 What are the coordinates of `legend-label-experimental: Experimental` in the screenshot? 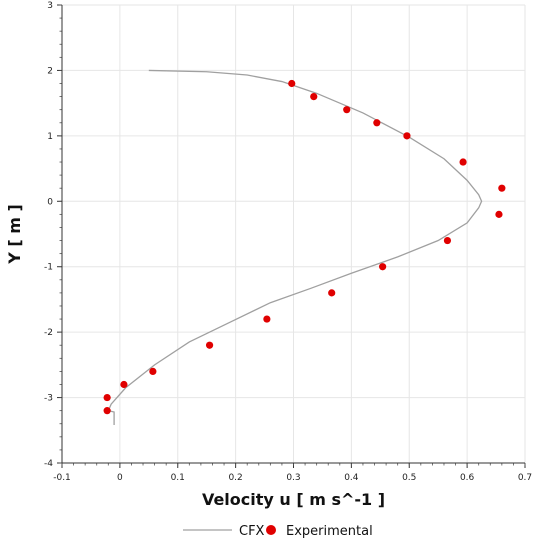 It's located at (329, 531).